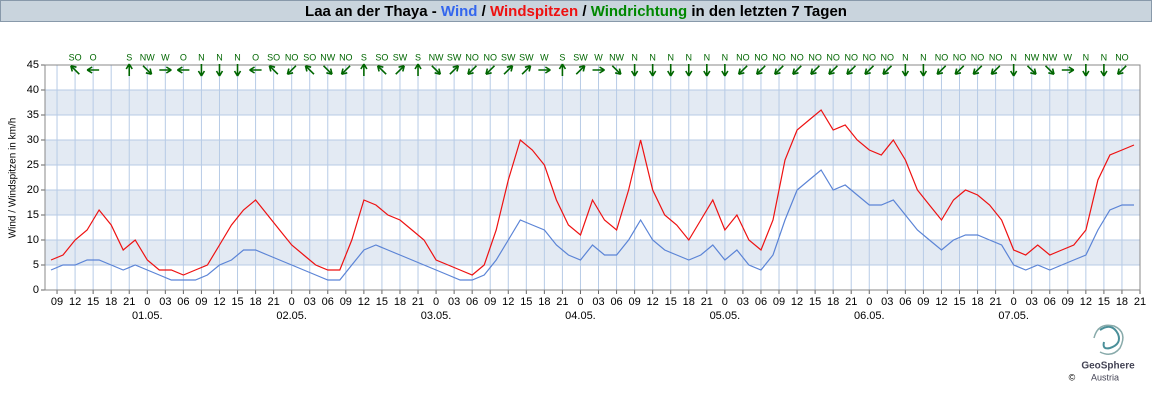 Image resolution: width=1152 pixels, height=400 pixels. What do you see at coordinates (165, 57) in the screenshot?
I see `direction-label: W` at bounding box center [165, 57].